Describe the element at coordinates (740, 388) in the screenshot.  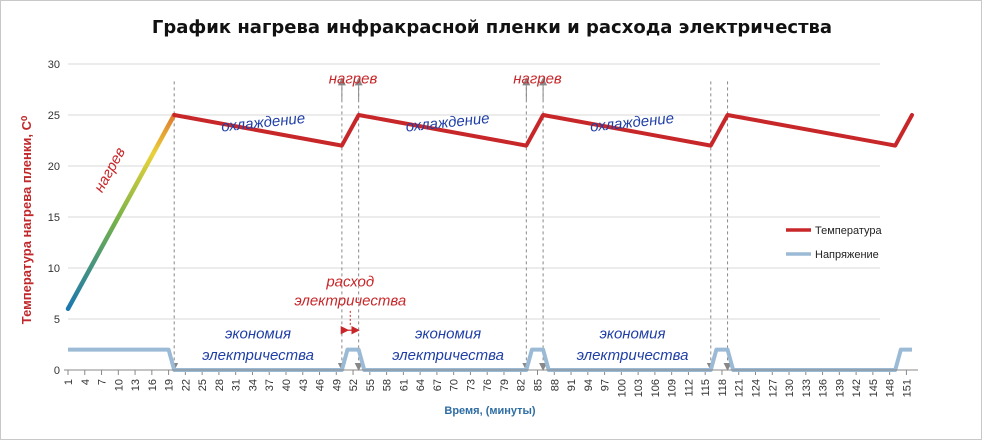
I see `x-tick-label: 121` at that location.